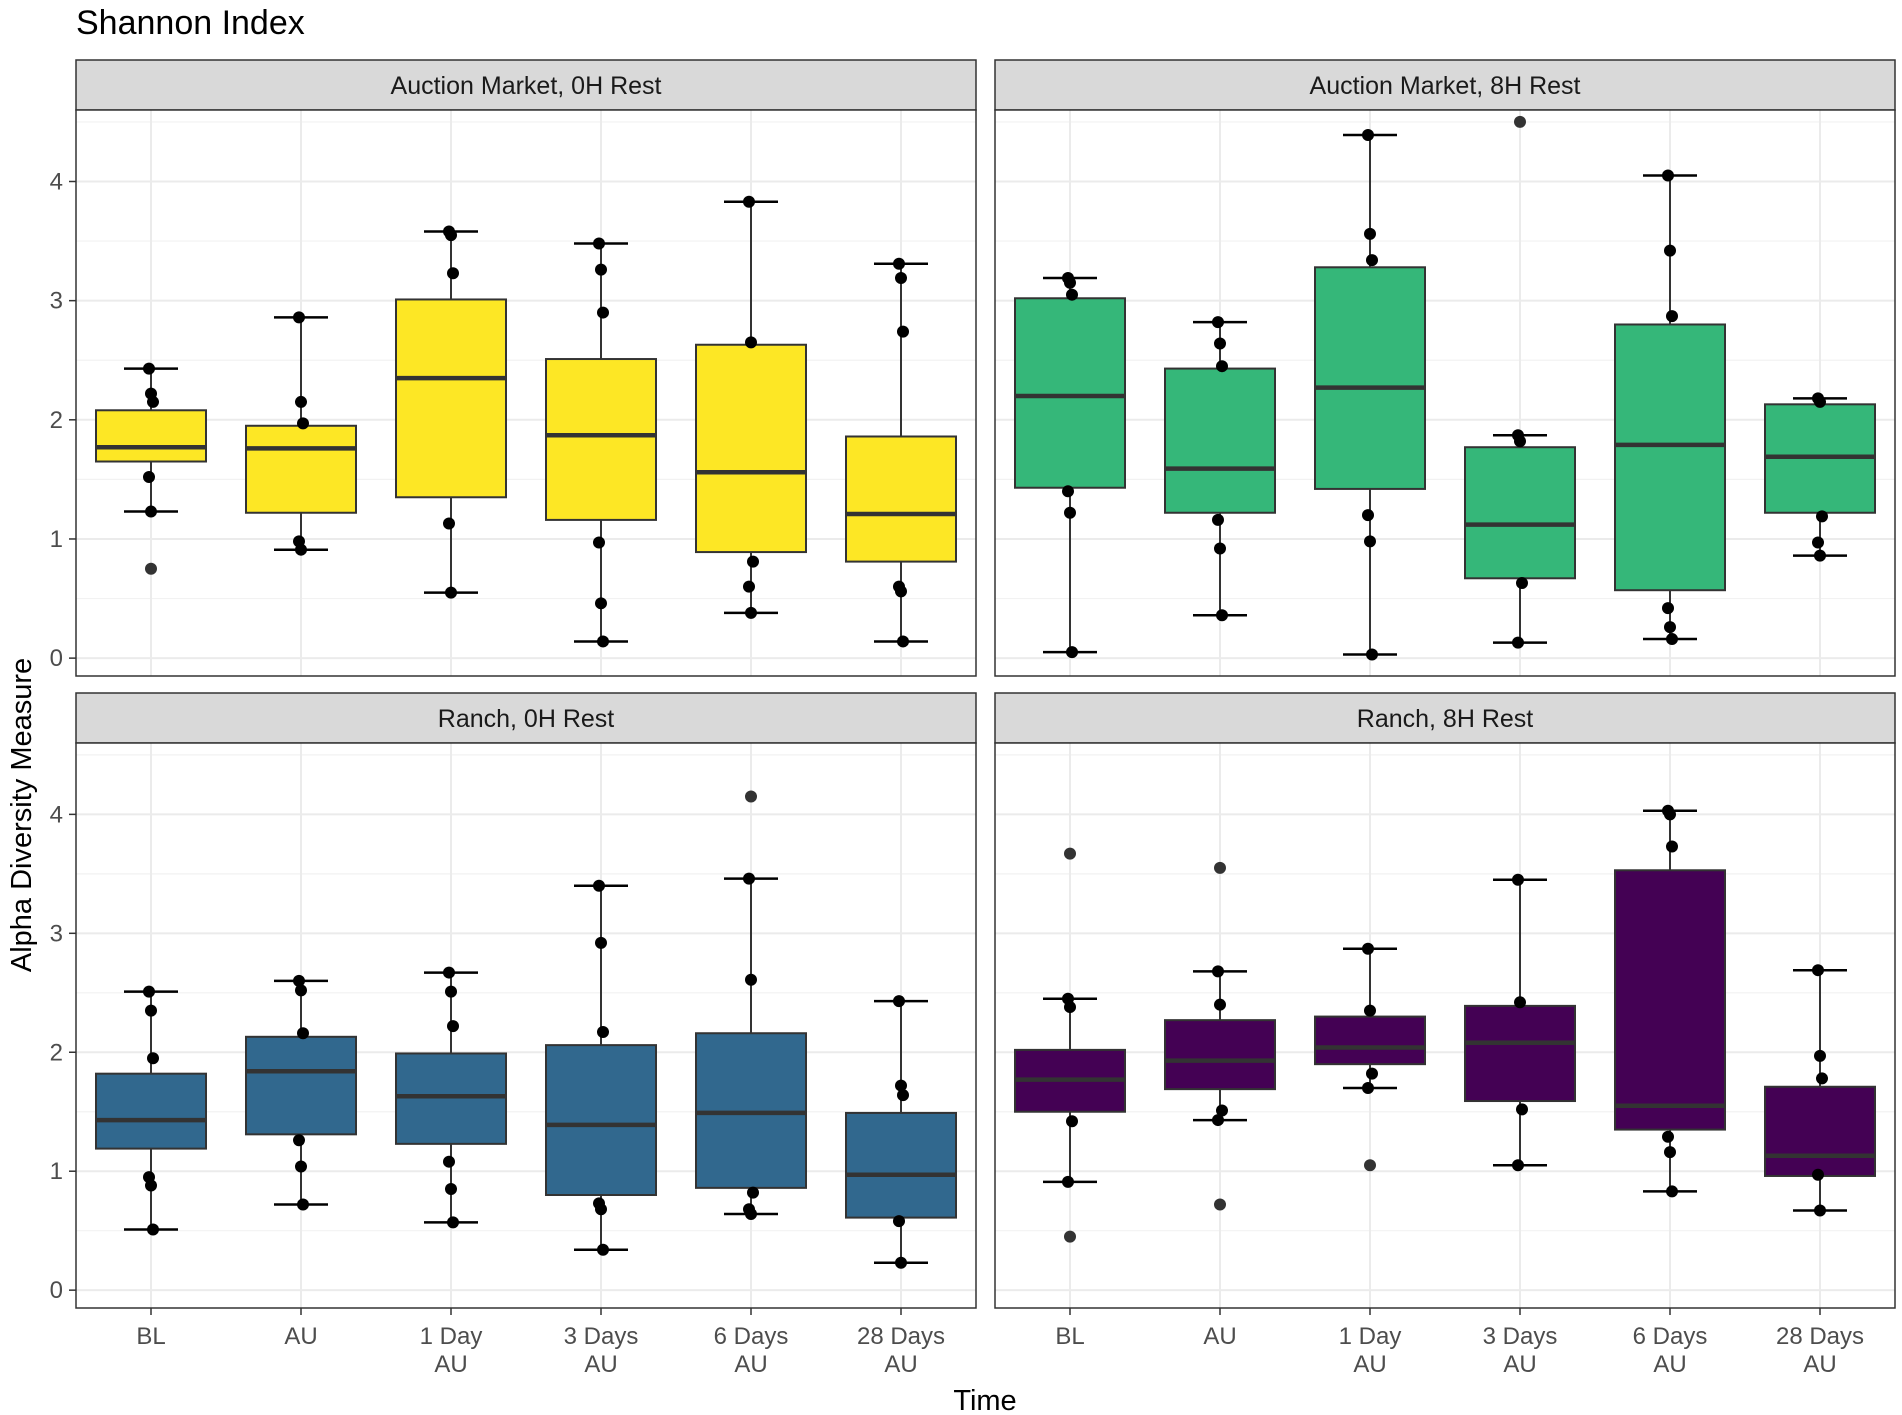 This screenshot has height=1415, width=1902. I want to click on x-tick-label: 3 Days, so click(601, 1336).